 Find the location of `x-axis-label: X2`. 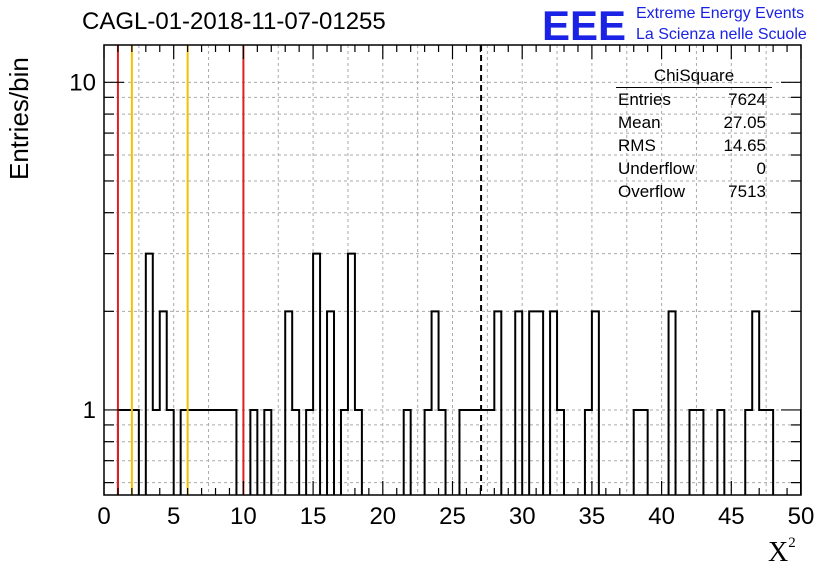

x-axis-label: X2 is located at coordinates (782, 552).